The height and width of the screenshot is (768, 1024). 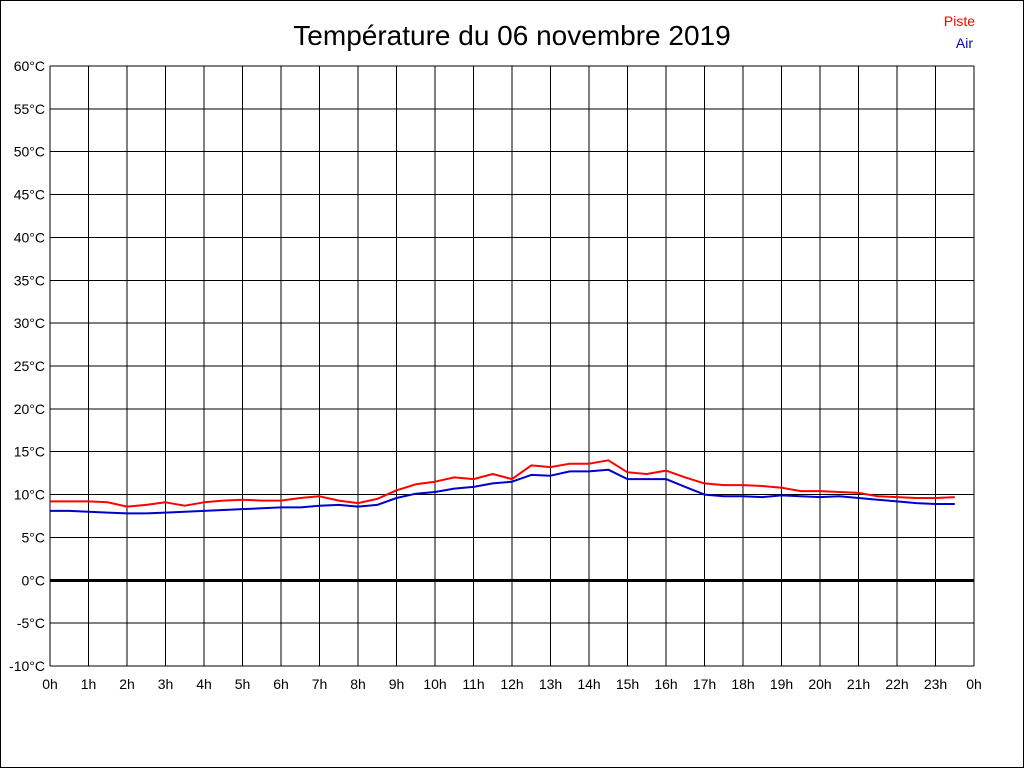 What do you see at coordinates (29, 323) in the screenshot?
I see `y-tick-label-6: 30°C` at bounding box center [29, 323].